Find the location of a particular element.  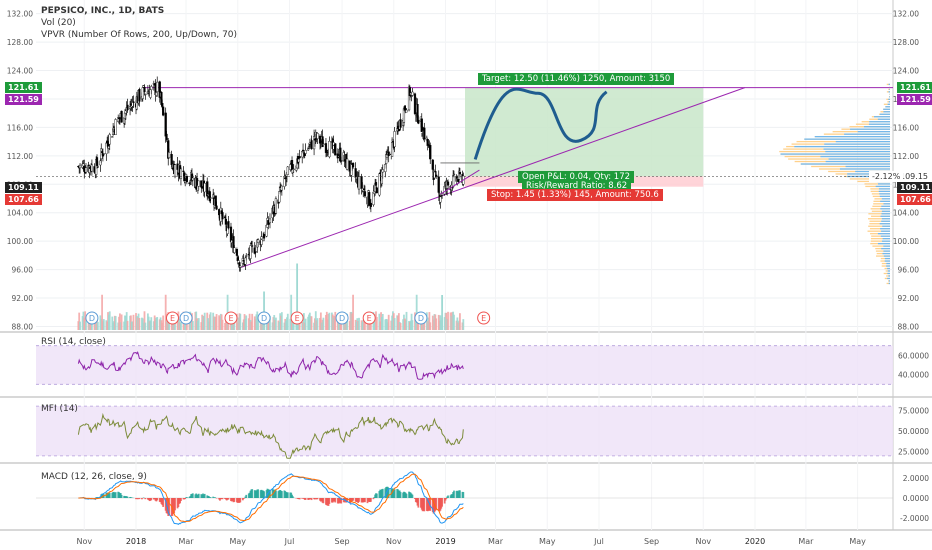

x-tick-label: 2020 is located at coordinates (755, 541).